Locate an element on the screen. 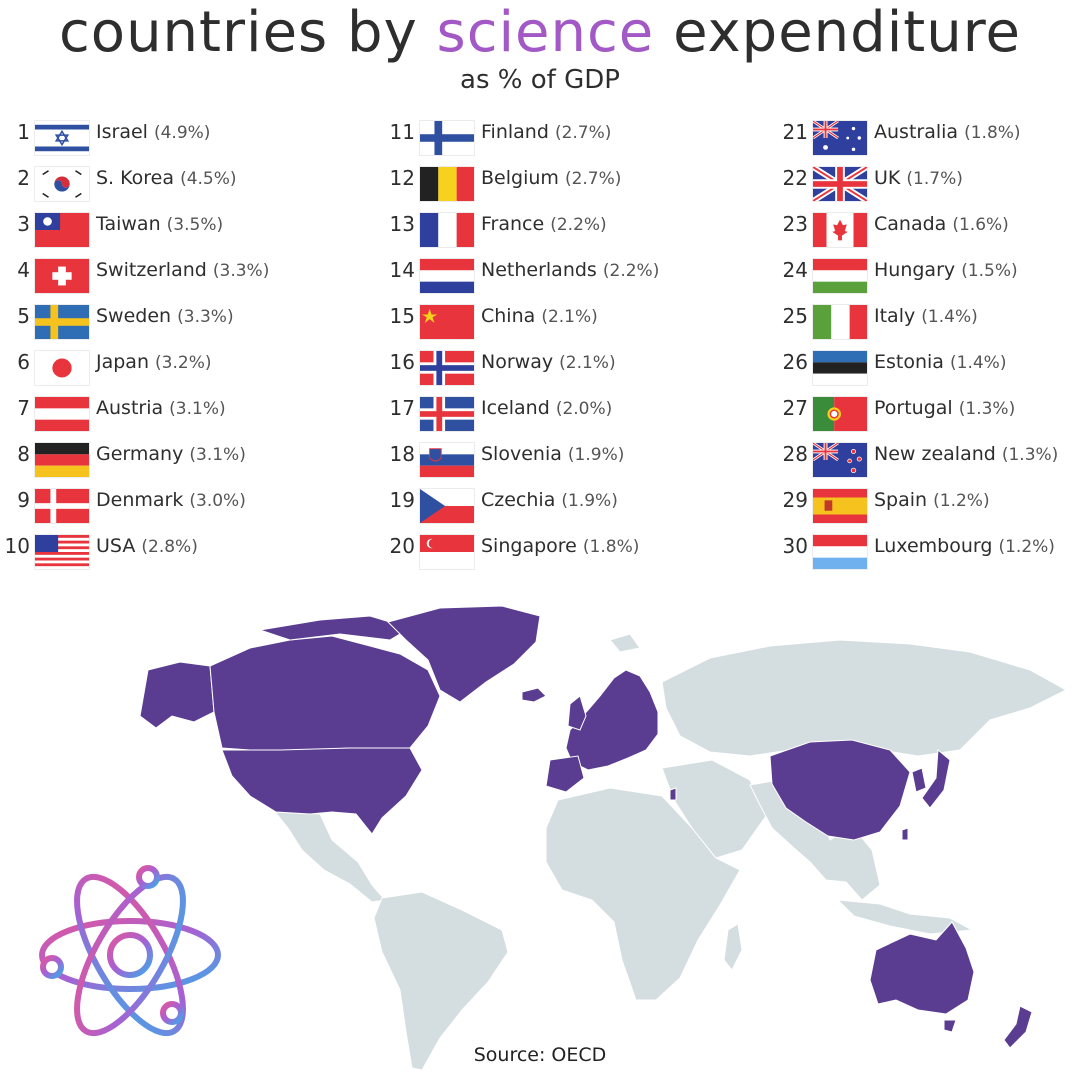  country-row: 27 Portugal (1.3%) is located at coordinates (929, 411).